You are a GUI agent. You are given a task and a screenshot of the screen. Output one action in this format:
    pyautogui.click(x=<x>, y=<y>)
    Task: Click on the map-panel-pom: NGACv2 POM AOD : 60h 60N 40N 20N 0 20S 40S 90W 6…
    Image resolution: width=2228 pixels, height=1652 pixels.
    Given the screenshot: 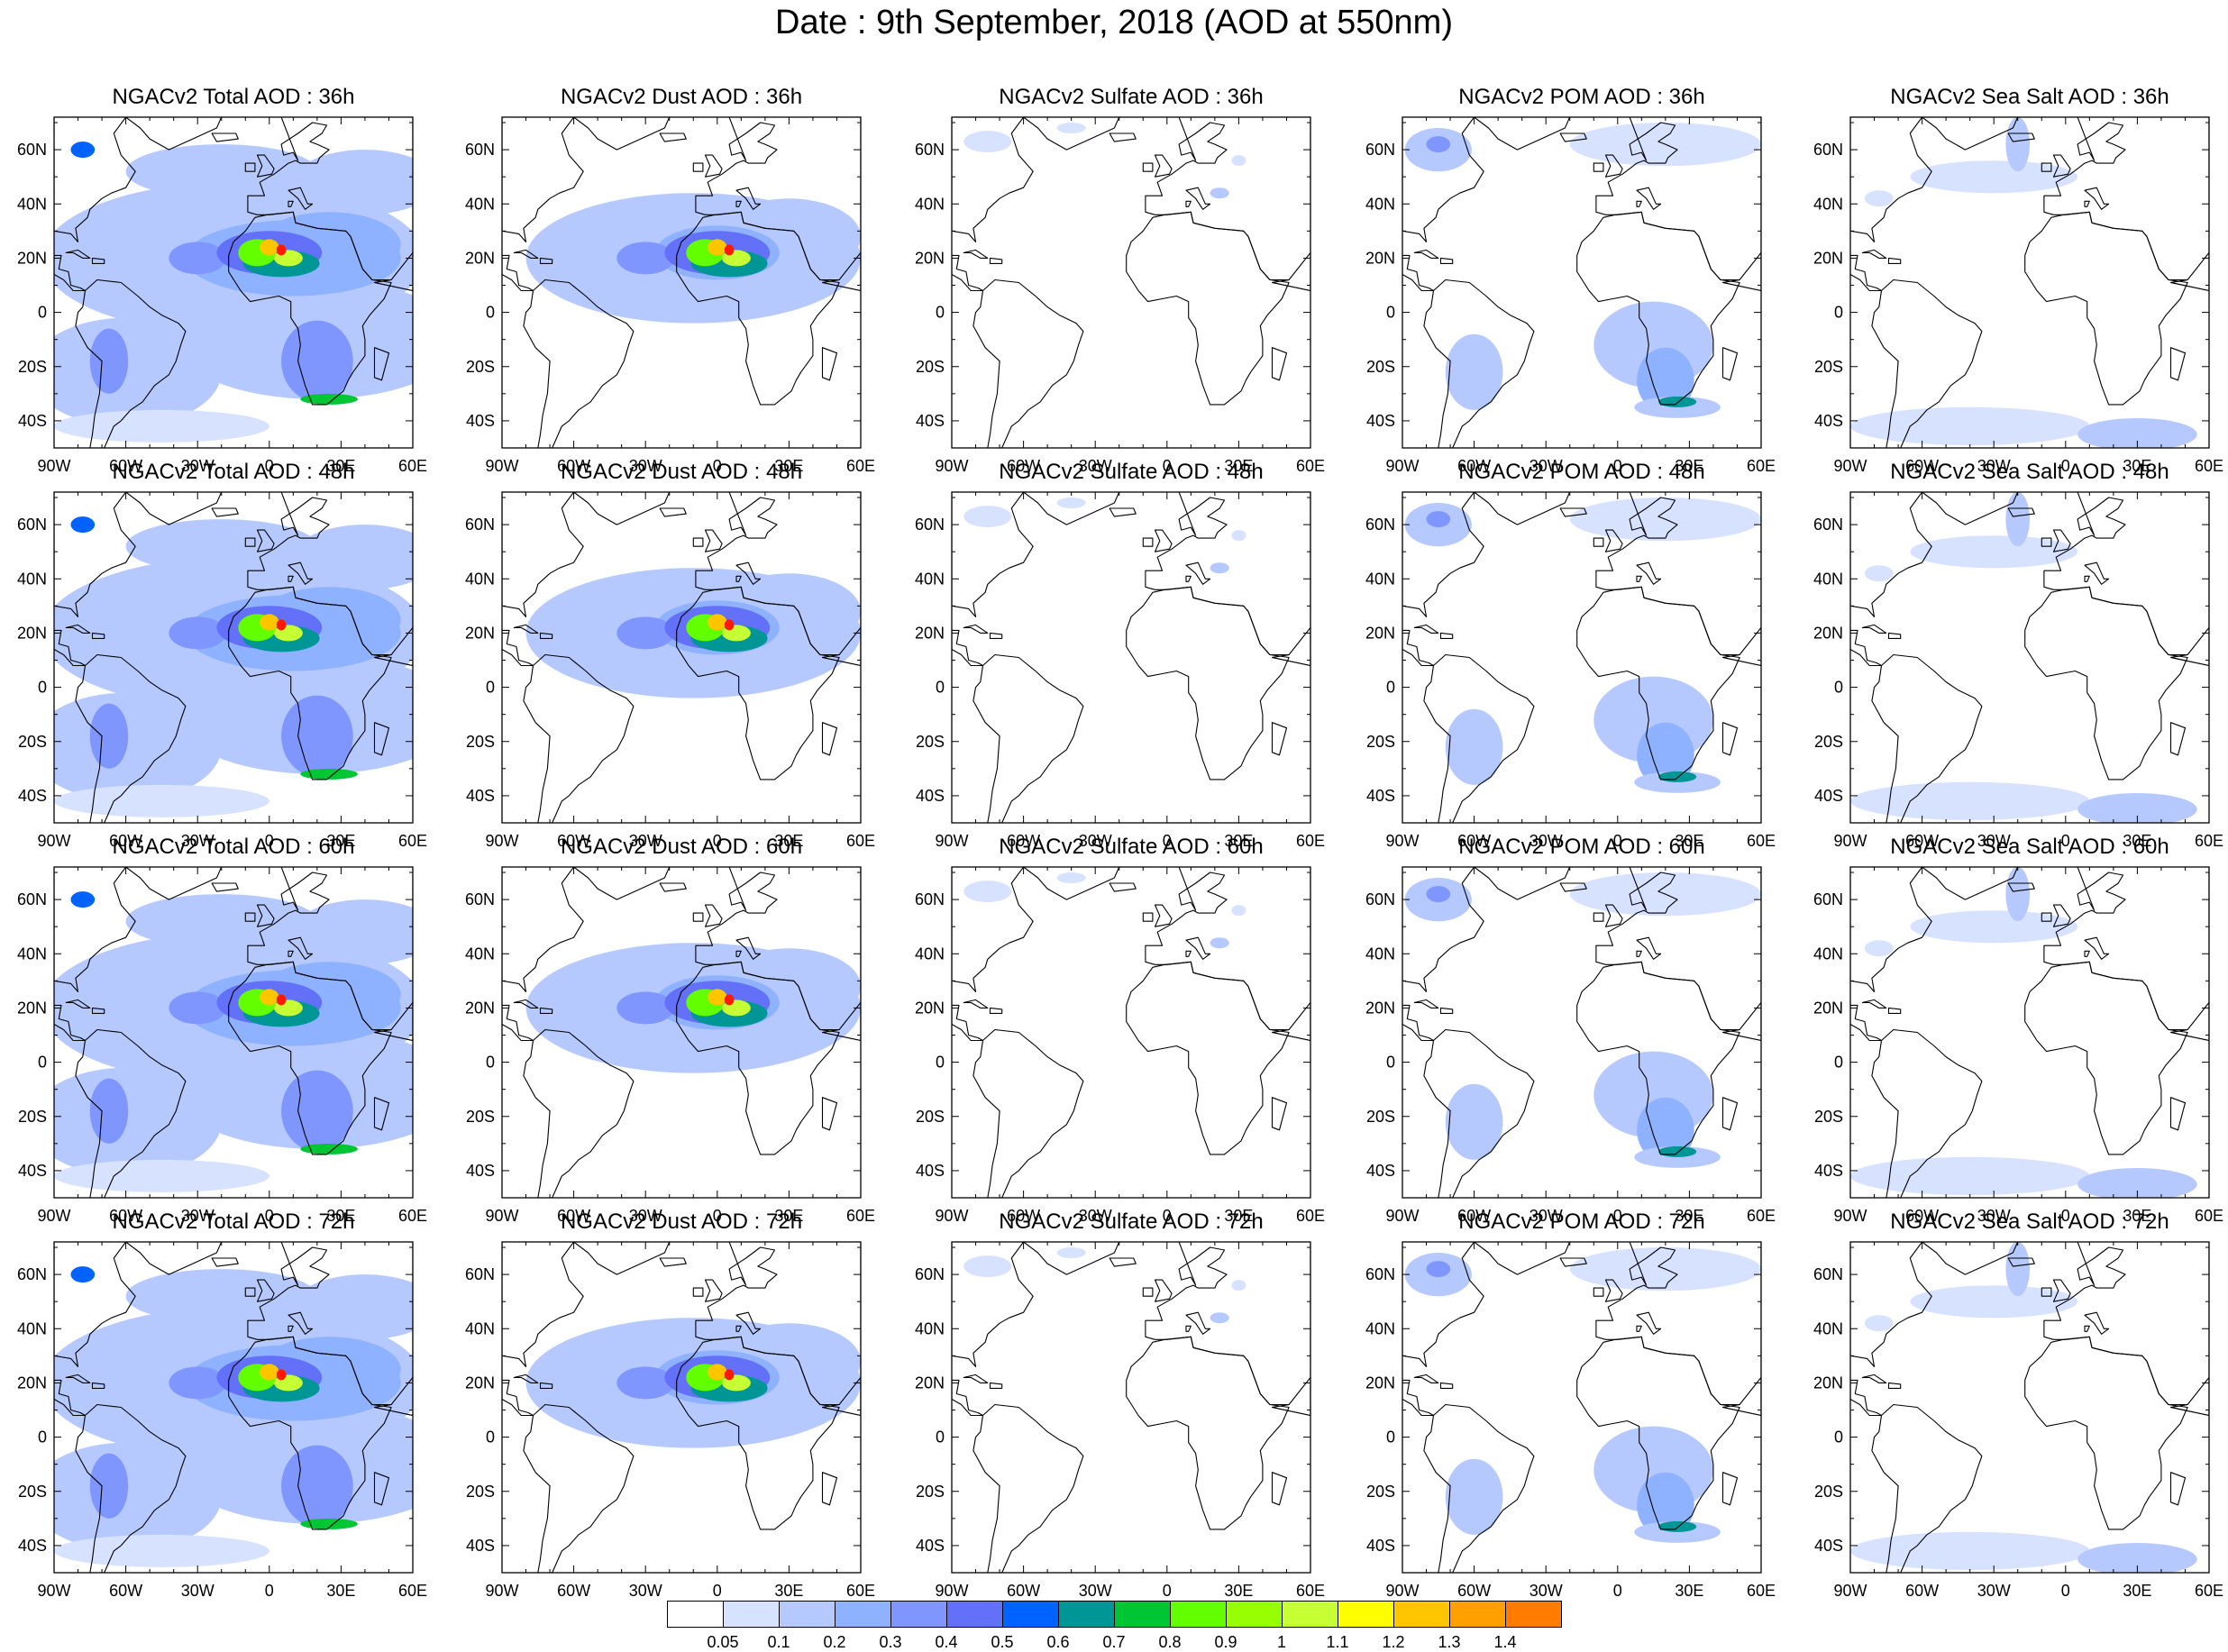 What is the action you would take?
    pyautogui.click(x=1571, y=1030)
    